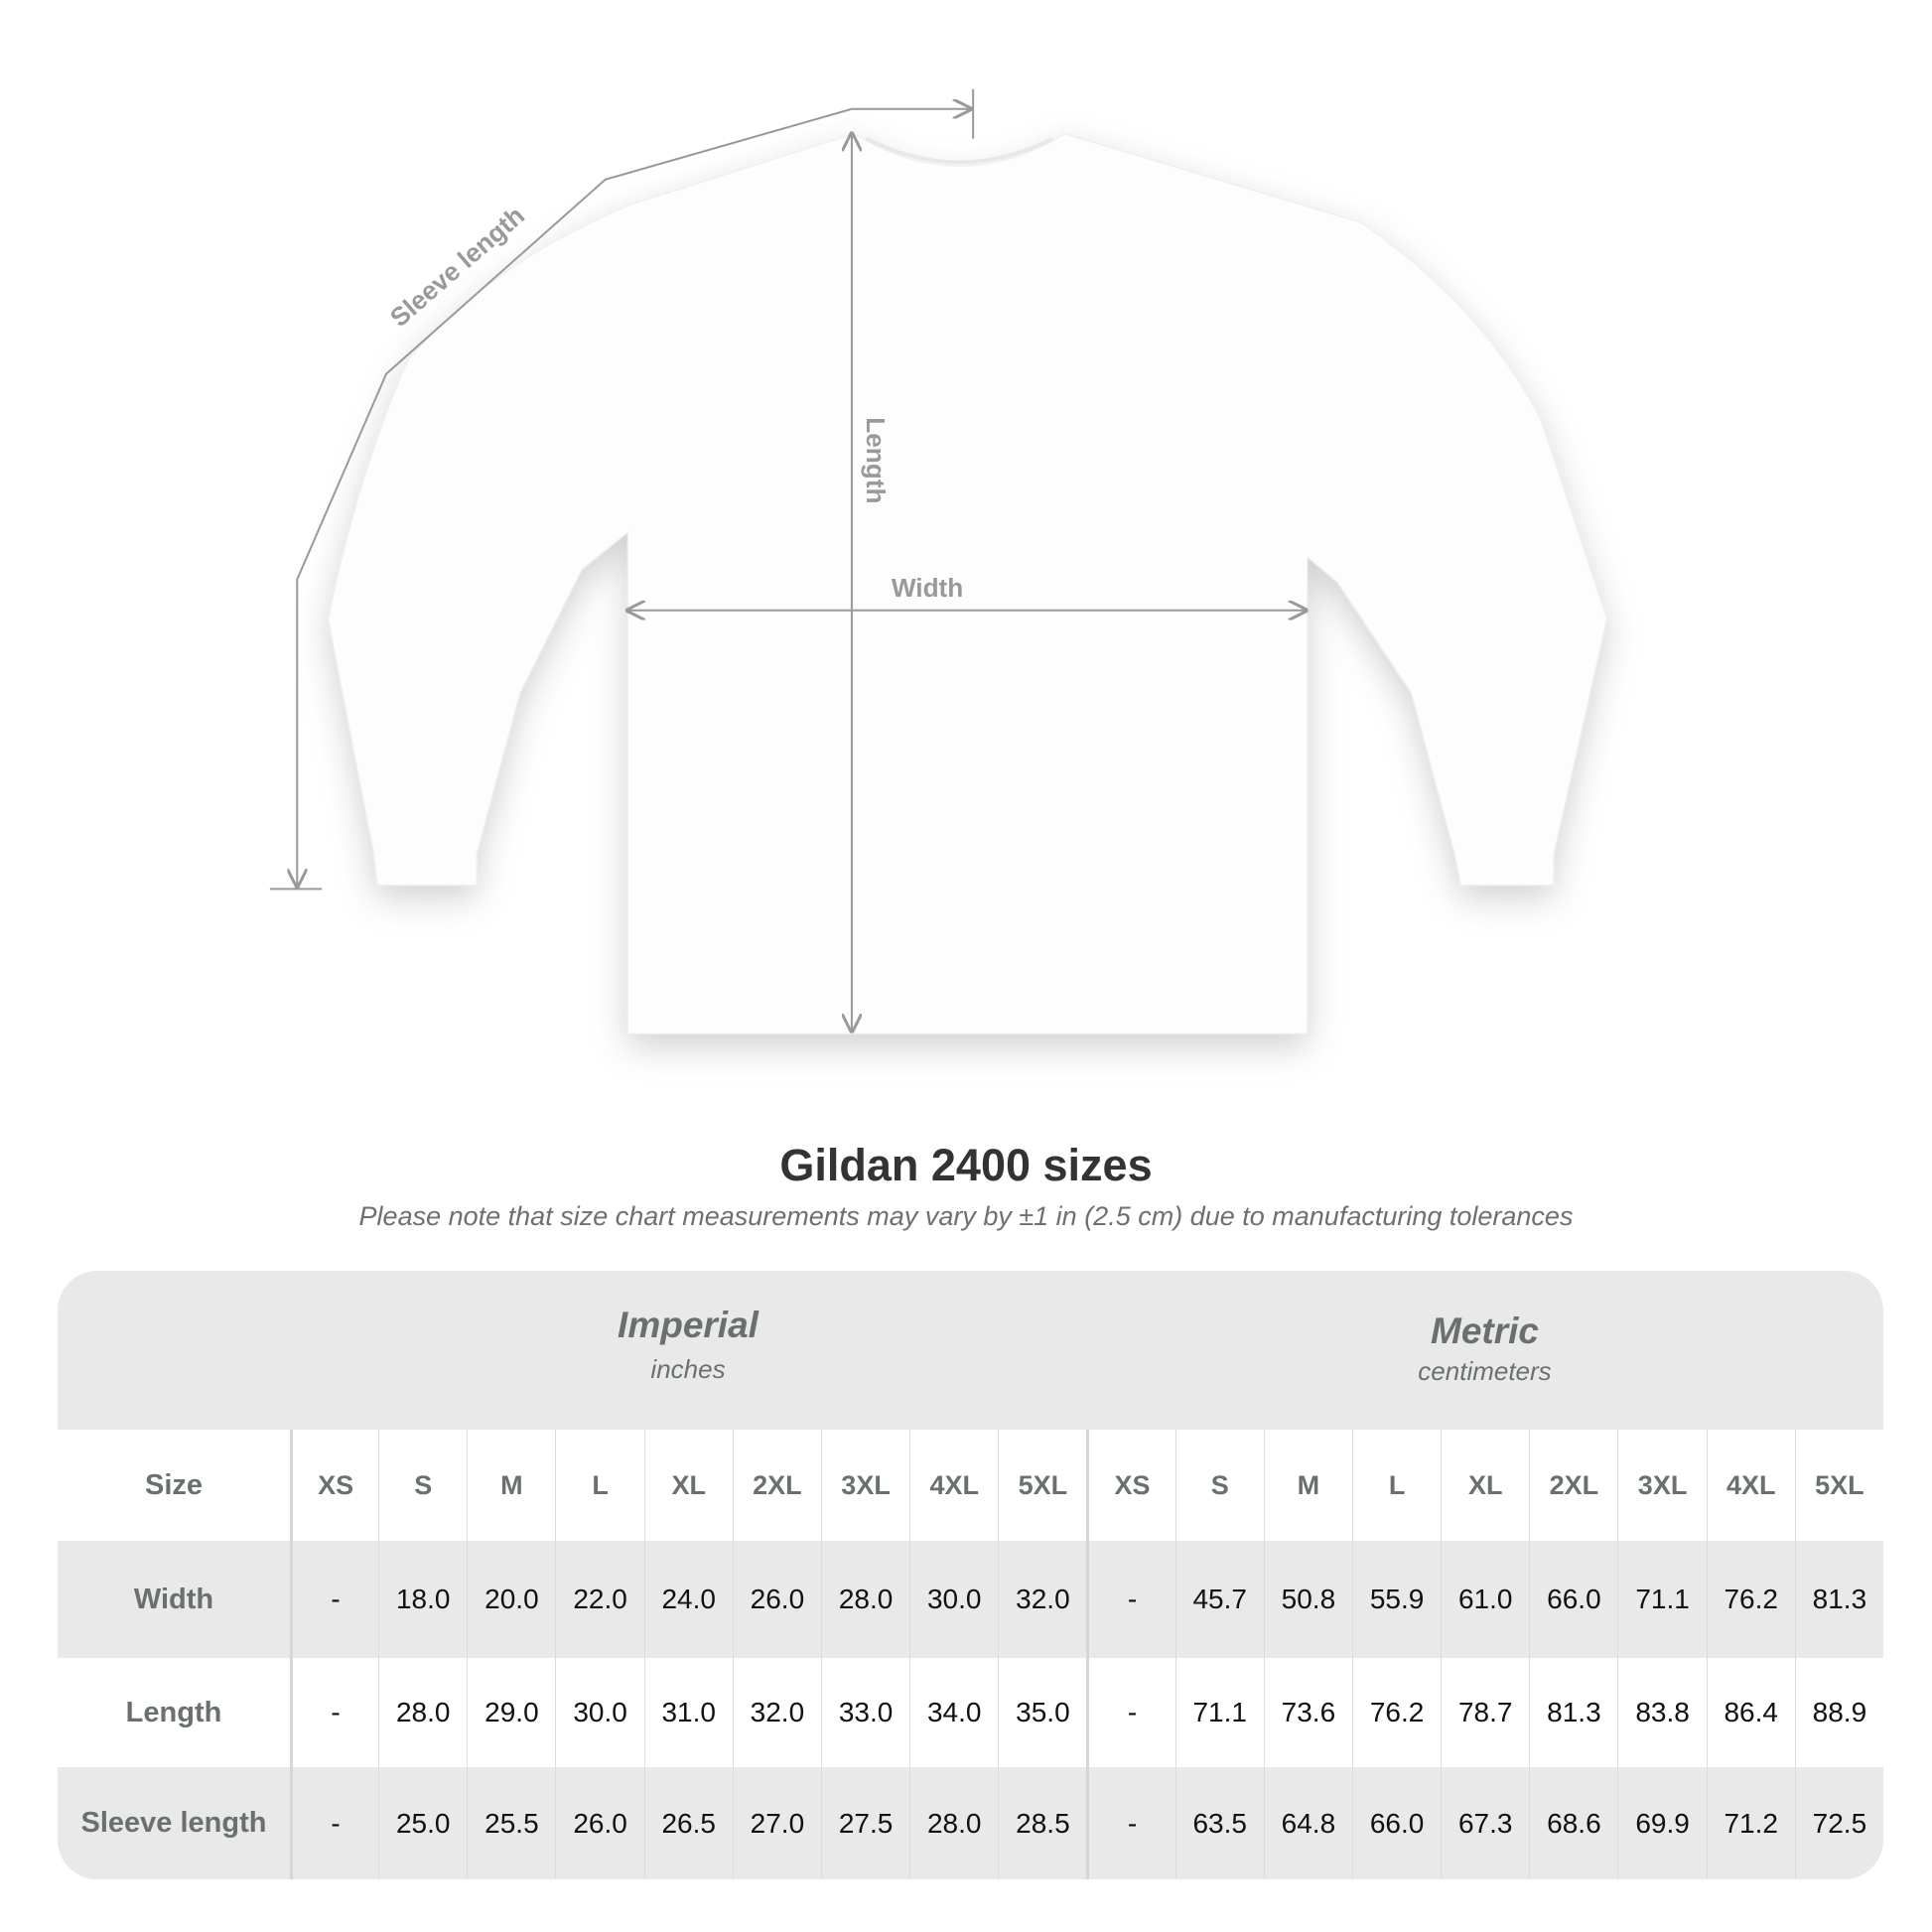 The width and height of the screenshot is (1932, 1932). What do you see at coordinates (1308, 1600) in the screenshot?
I see `metric-value-cell: 50.8` at bounding box center [1308, 1600].